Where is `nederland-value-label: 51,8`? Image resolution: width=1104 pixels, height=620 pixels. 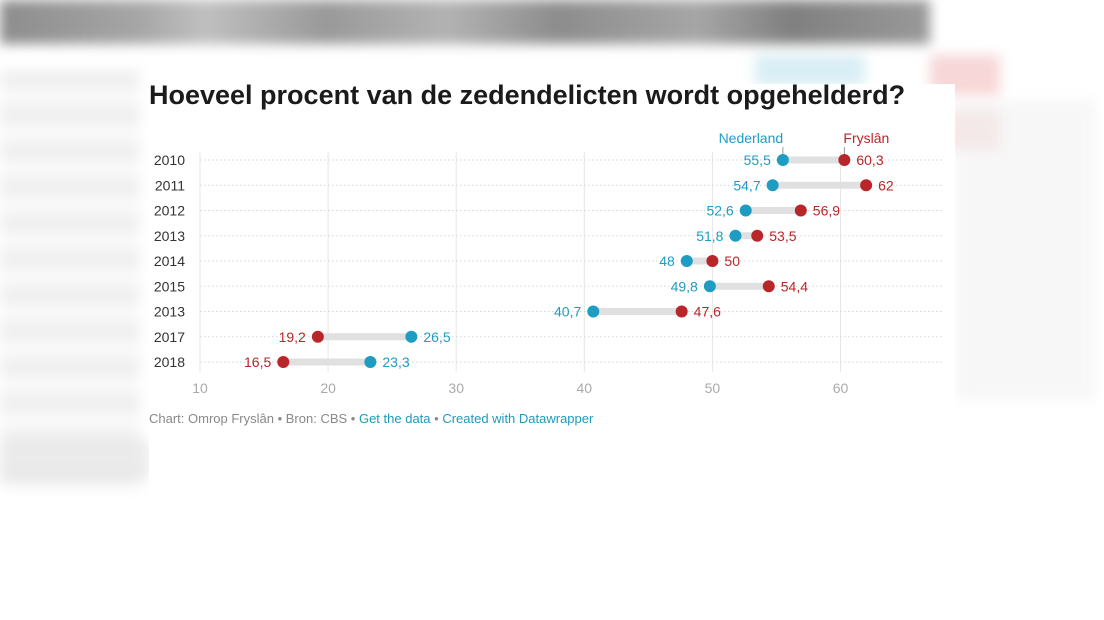 nederland-value-label: 51,8 is located at coordinates (709, 236).